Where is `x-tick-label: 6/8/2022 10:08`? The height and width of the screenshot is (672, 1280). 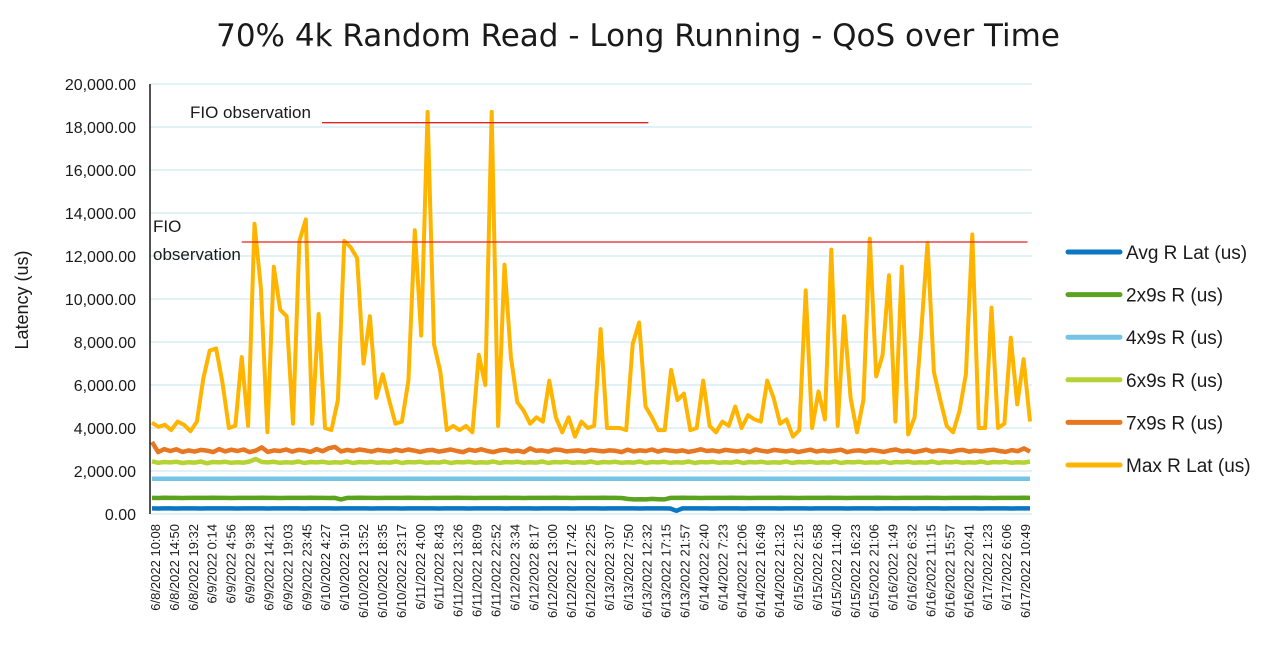 x-tick-label: 6/8/2022 10:08 is located at coordinates (155, 567).